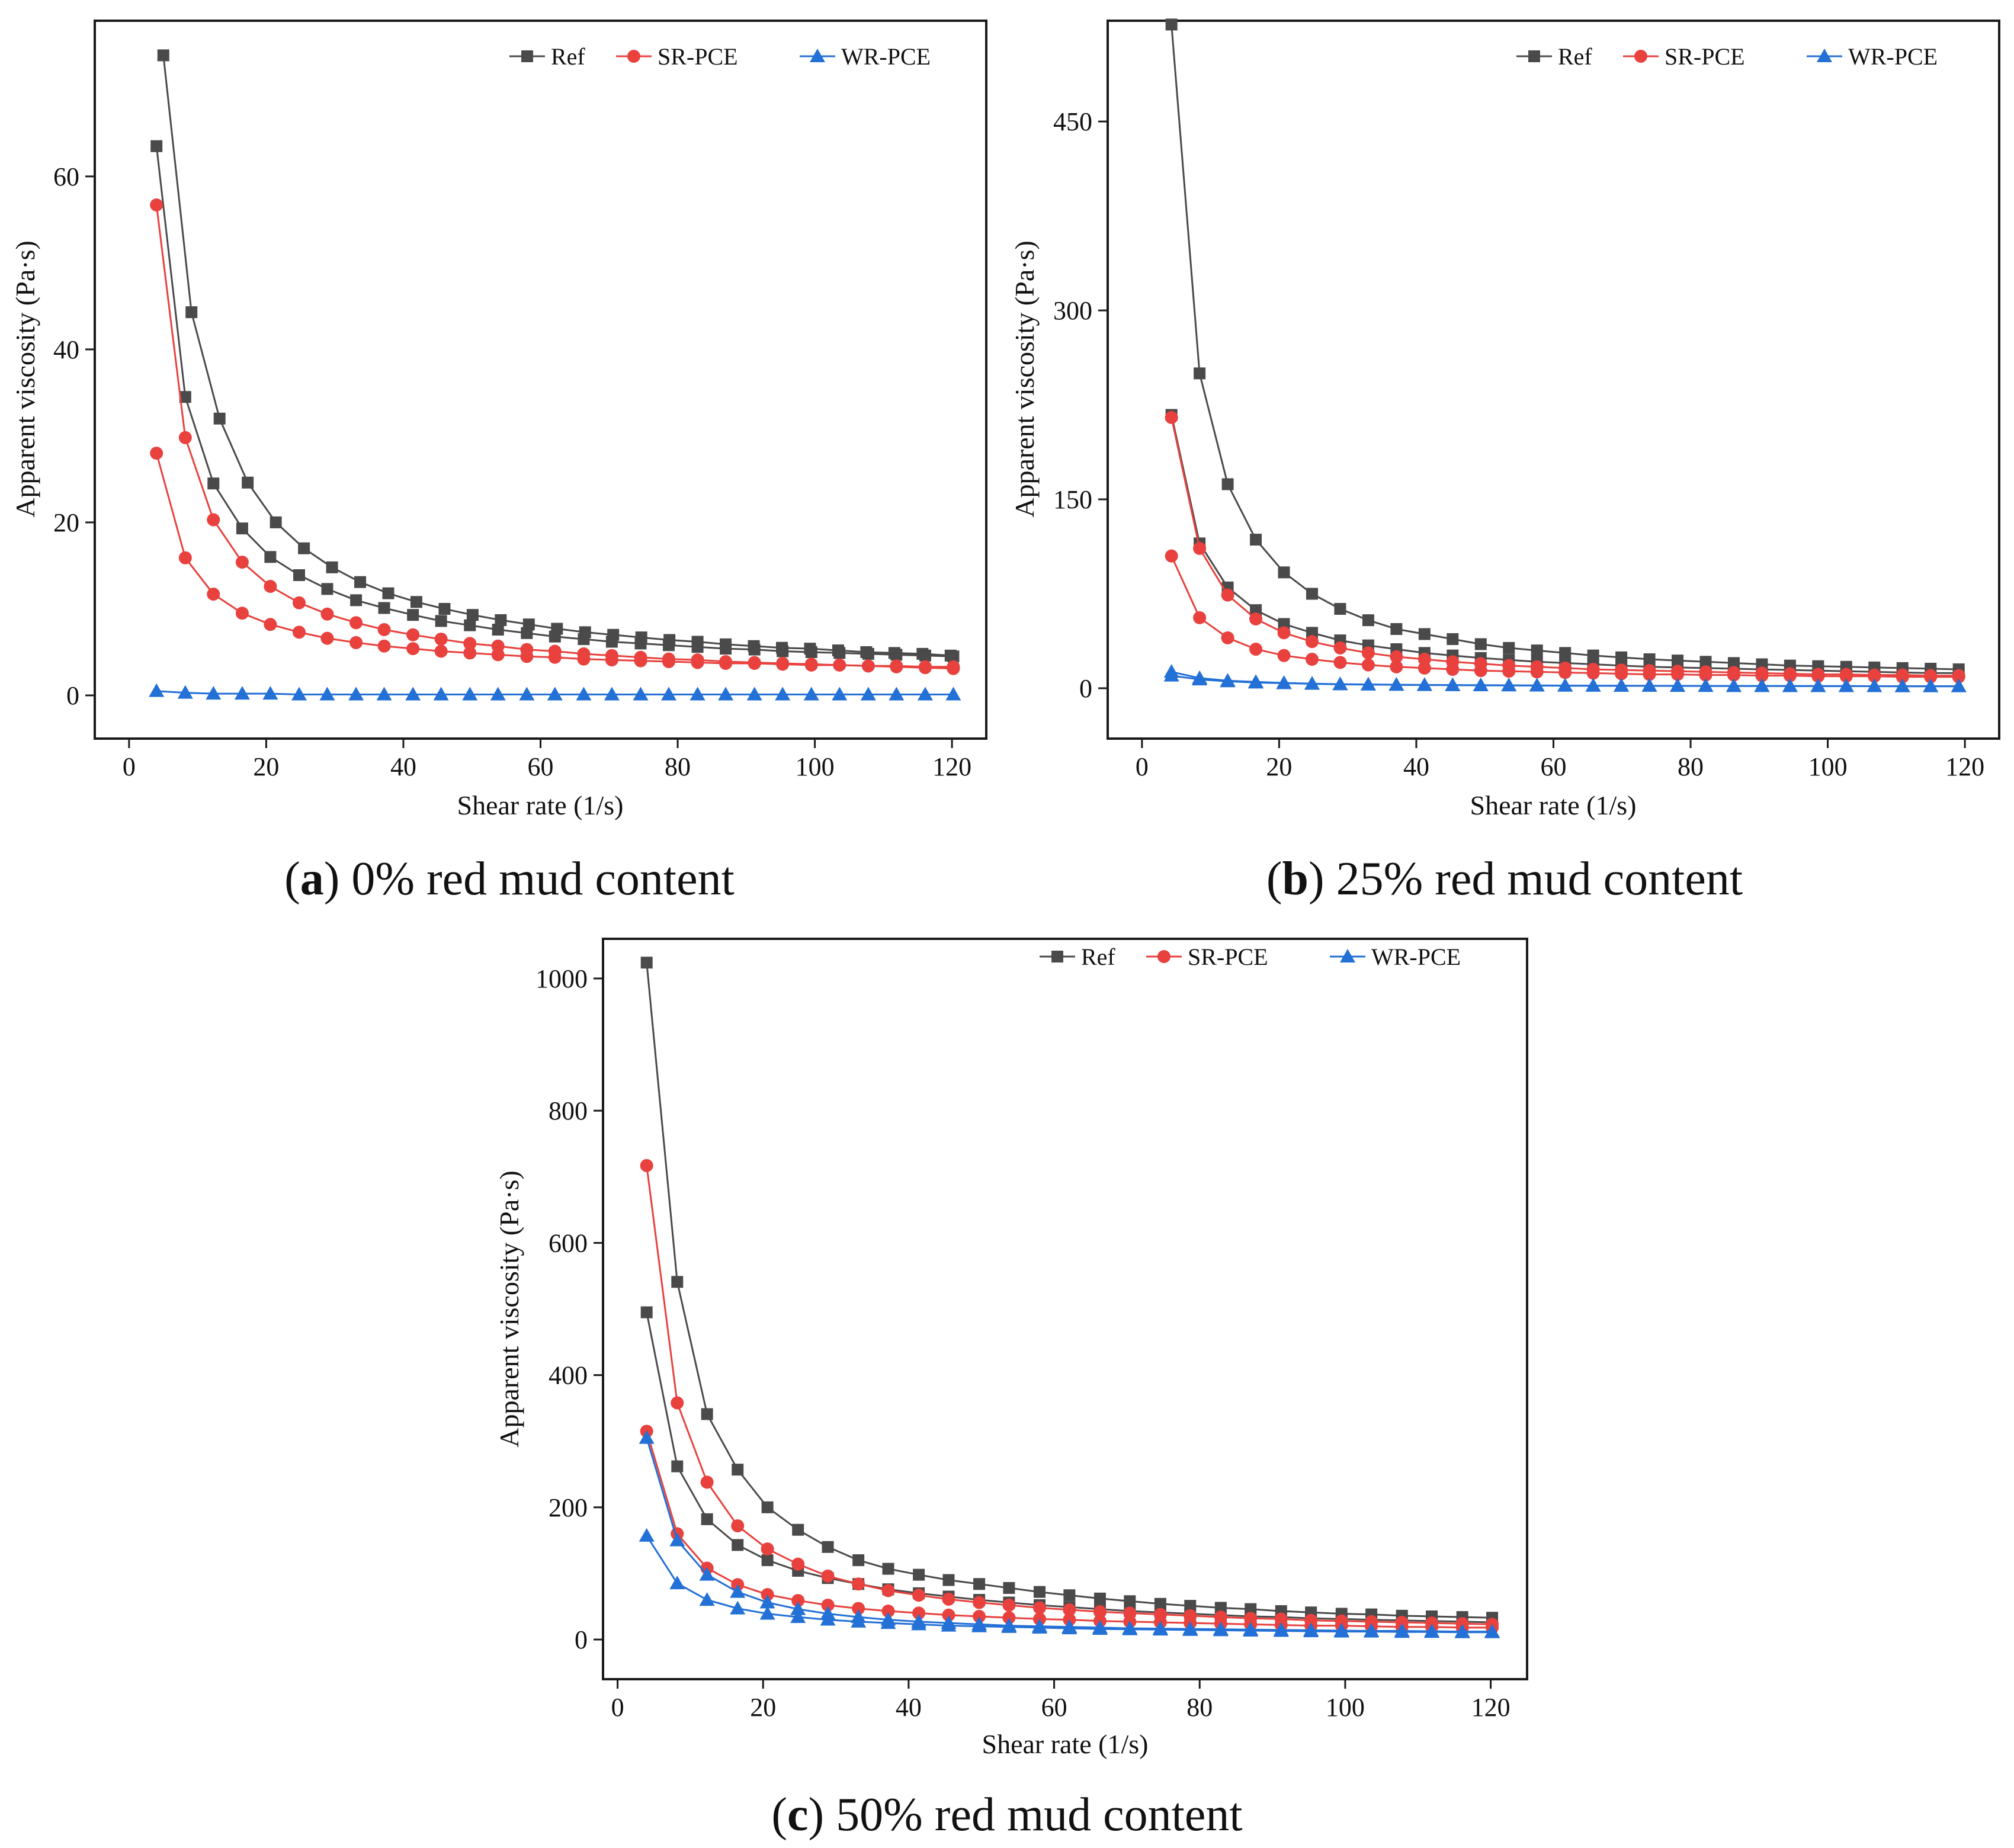 The height and width of the screenshot is (1848, 2014). I want to click on legend-ref-label: Ref, so click(568, 56).